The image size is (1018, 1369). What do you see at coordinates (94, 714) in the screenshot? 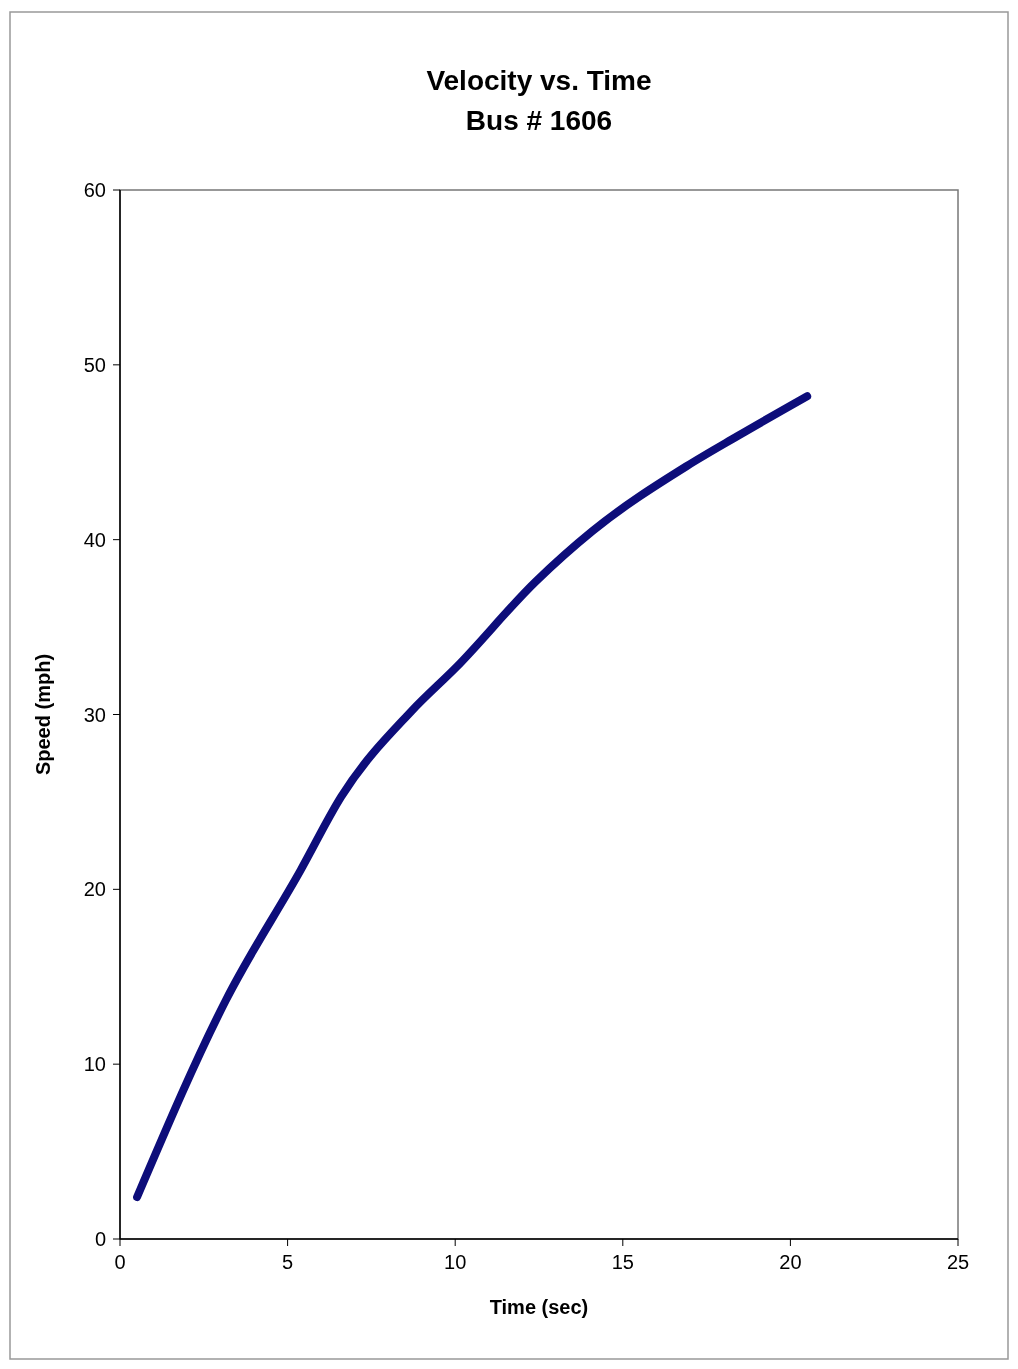
I see `y-tick-label: 30` at bounding box center [94, 714].